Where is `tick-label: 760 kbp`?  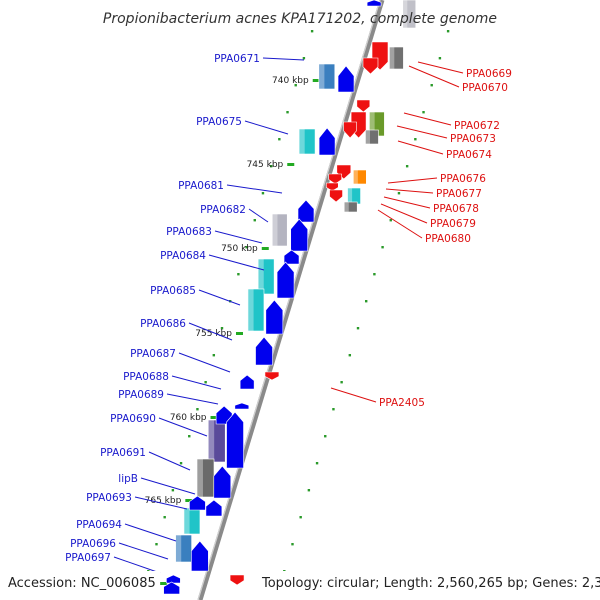
tick-label: 760 kbp is located at coordinates (188, 418).